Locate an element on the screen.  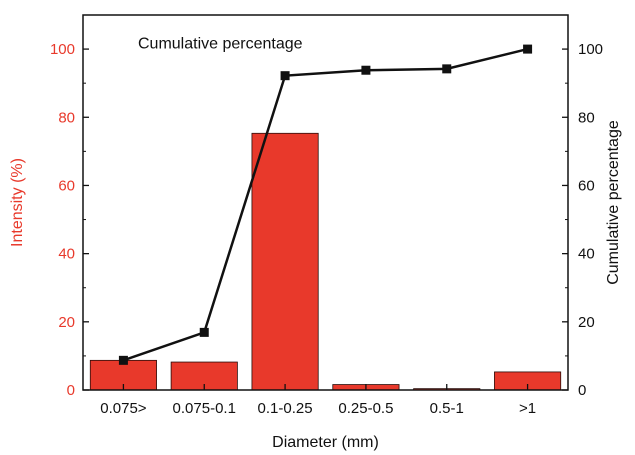
right-tick-label: 0 is located at coordinates (582, 390).